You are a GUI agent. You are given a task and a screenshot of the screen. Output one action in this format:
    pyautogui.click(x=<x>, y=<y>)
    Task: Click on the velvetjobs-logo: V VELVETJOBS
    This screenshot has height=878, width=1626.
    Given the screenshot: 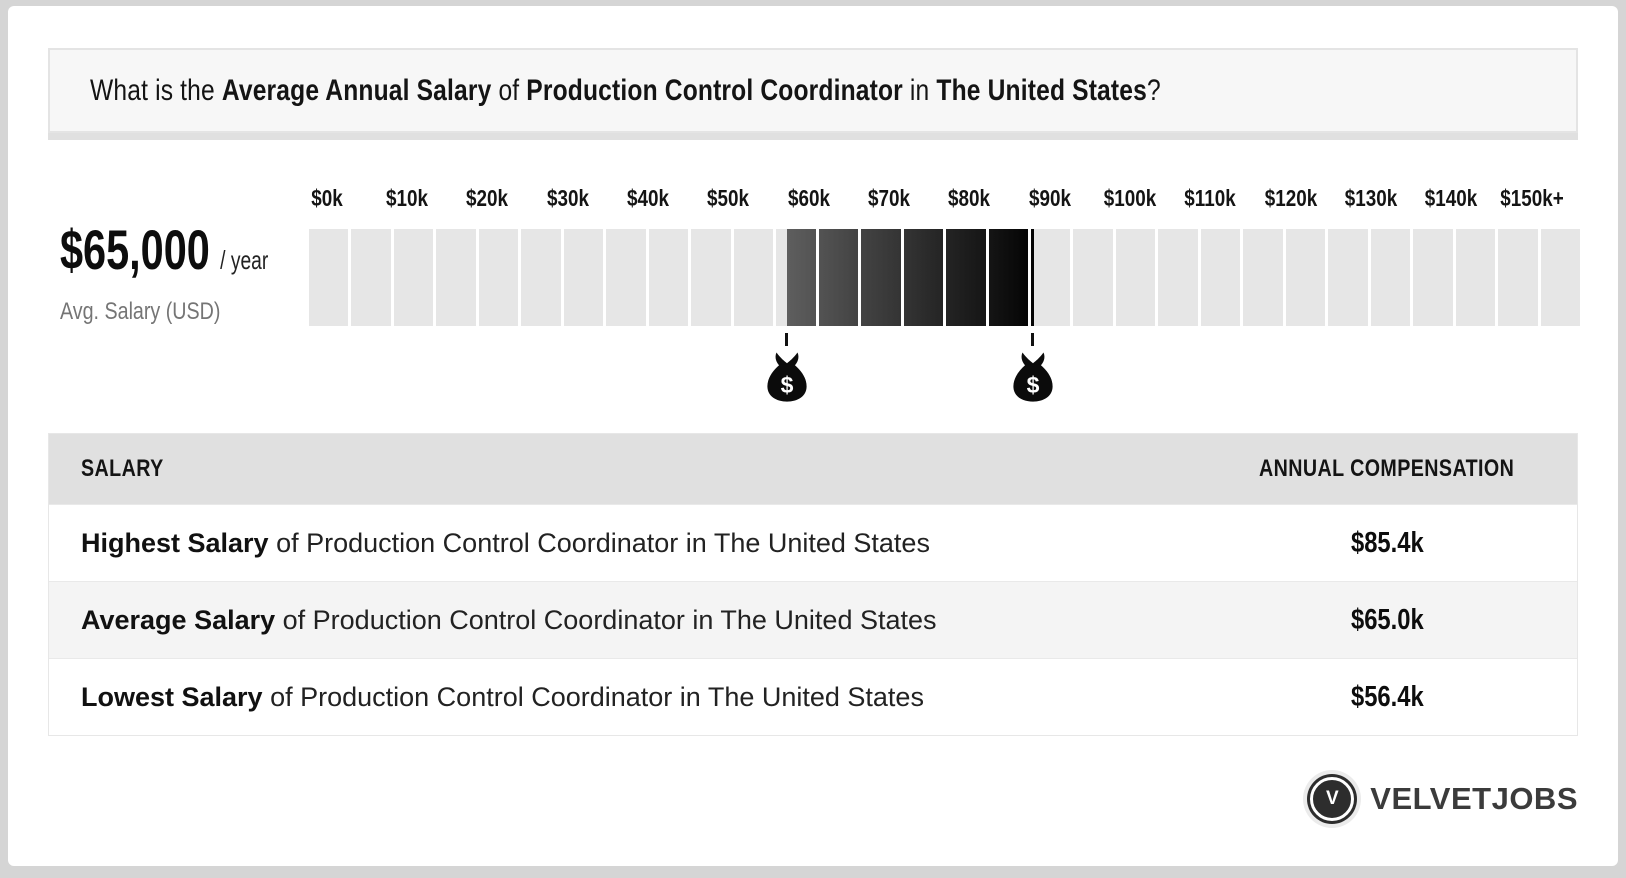 What is the action you would take?
    pyautogui.click(x=1442, y=799)
    